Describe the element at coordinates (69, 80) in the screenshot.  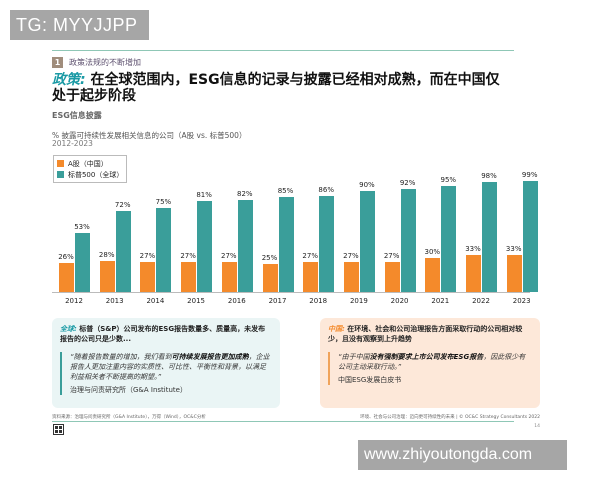
I see `title-prefix: 政策:` at that location.